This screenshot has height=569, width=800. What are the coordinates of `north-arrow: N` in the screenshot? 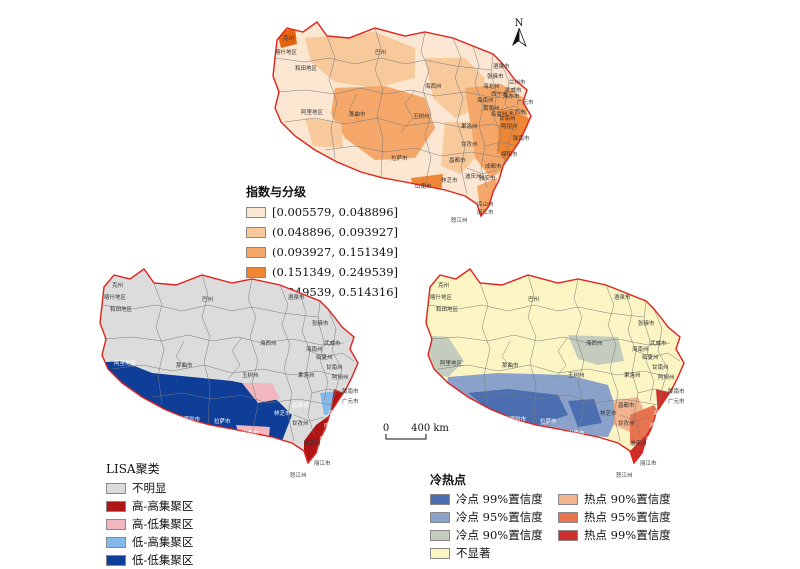 It's located at (519, 33).